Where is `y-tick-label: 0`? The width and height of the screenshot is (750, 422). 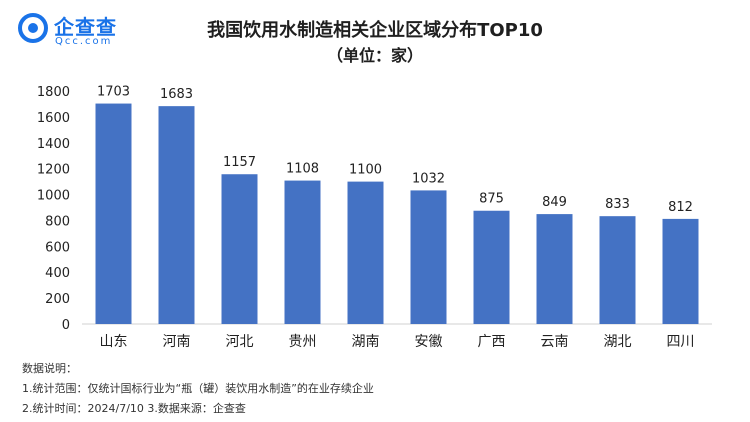 y-tick-label: 0 is located at coordinates (66, 325).